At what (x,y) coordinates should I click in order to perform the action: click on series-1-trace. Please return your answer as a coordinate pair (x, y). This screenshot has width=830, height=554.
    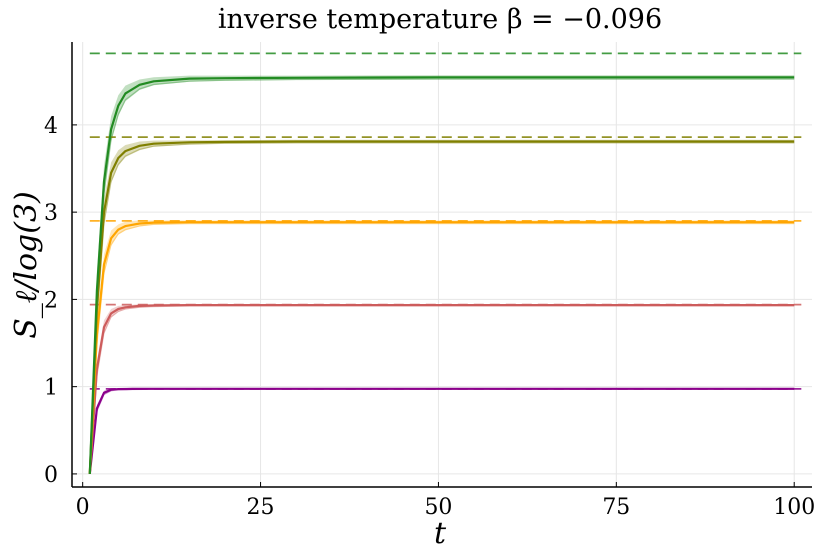
    Looking at the image, I should click on (442, 431).